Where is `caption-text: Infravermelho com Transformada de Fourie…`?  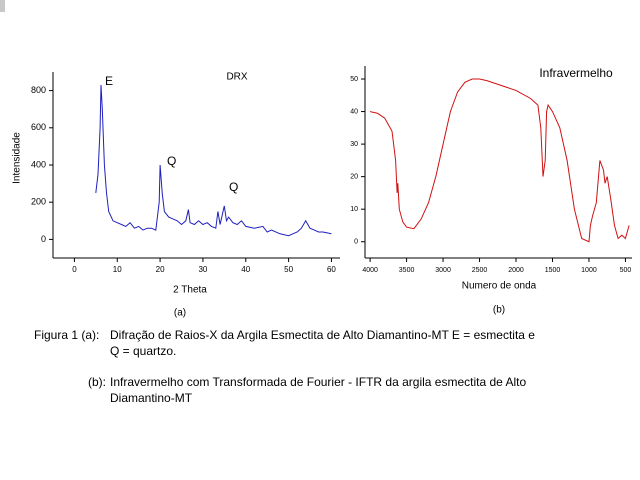 caption-text: Infravermelho com Transformada de Fourie… is located at coordinates (318, 382).